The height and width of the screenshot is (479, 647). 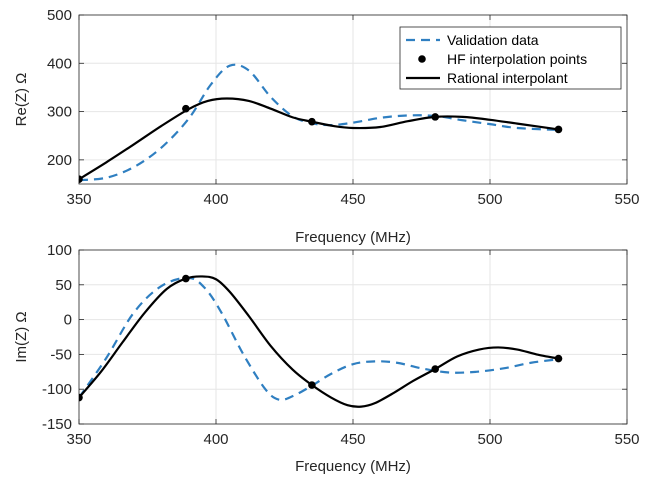 What do you see at coordinates (57, 424) in the screenshot?
I see `y-tick-label: -150` at bounding box center [57, 424].